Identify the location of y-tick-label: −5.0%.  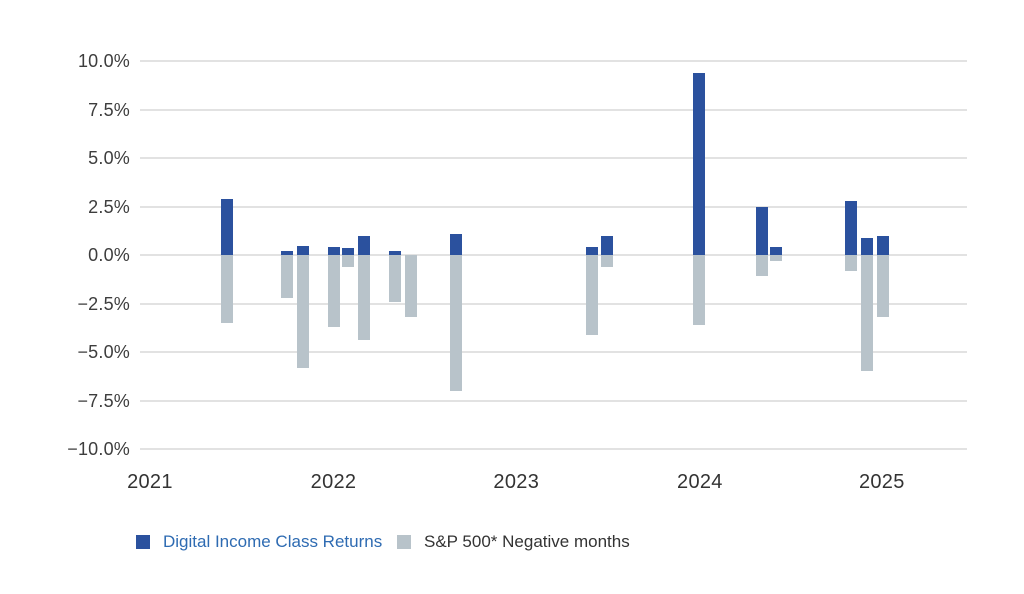
(103, 352).